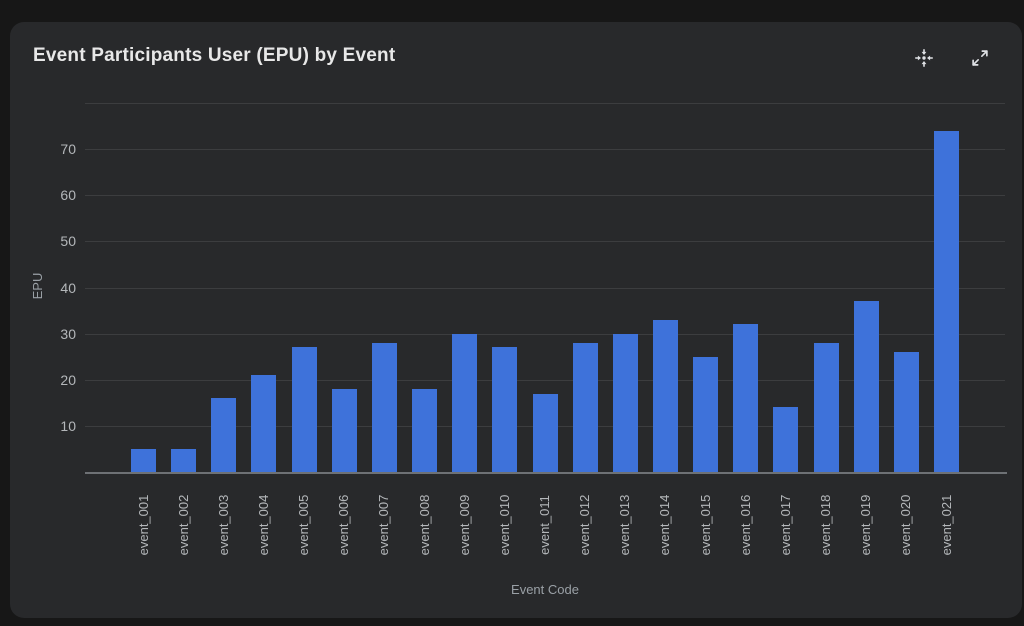  Describe the element at coordinates (68, 379) in the screenshot. I see `y-tick-label-20: 20` at that location.